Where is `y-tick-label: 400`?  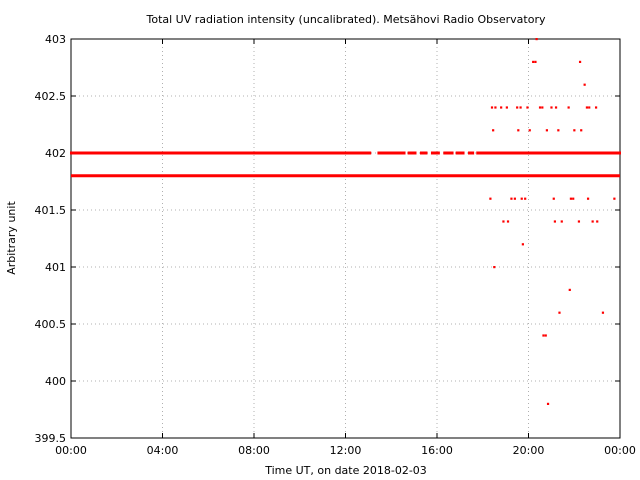 y-tick-label: 400 is located at coordinates (55, 381).